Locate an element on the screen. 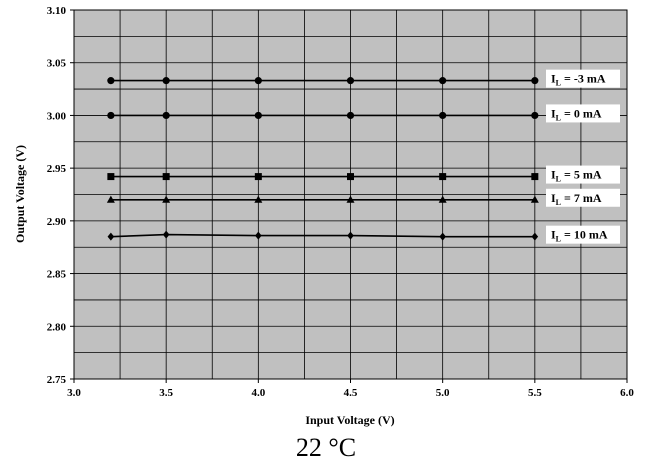  y-tick-label: 2.90 is located at coordinates (57, 222).